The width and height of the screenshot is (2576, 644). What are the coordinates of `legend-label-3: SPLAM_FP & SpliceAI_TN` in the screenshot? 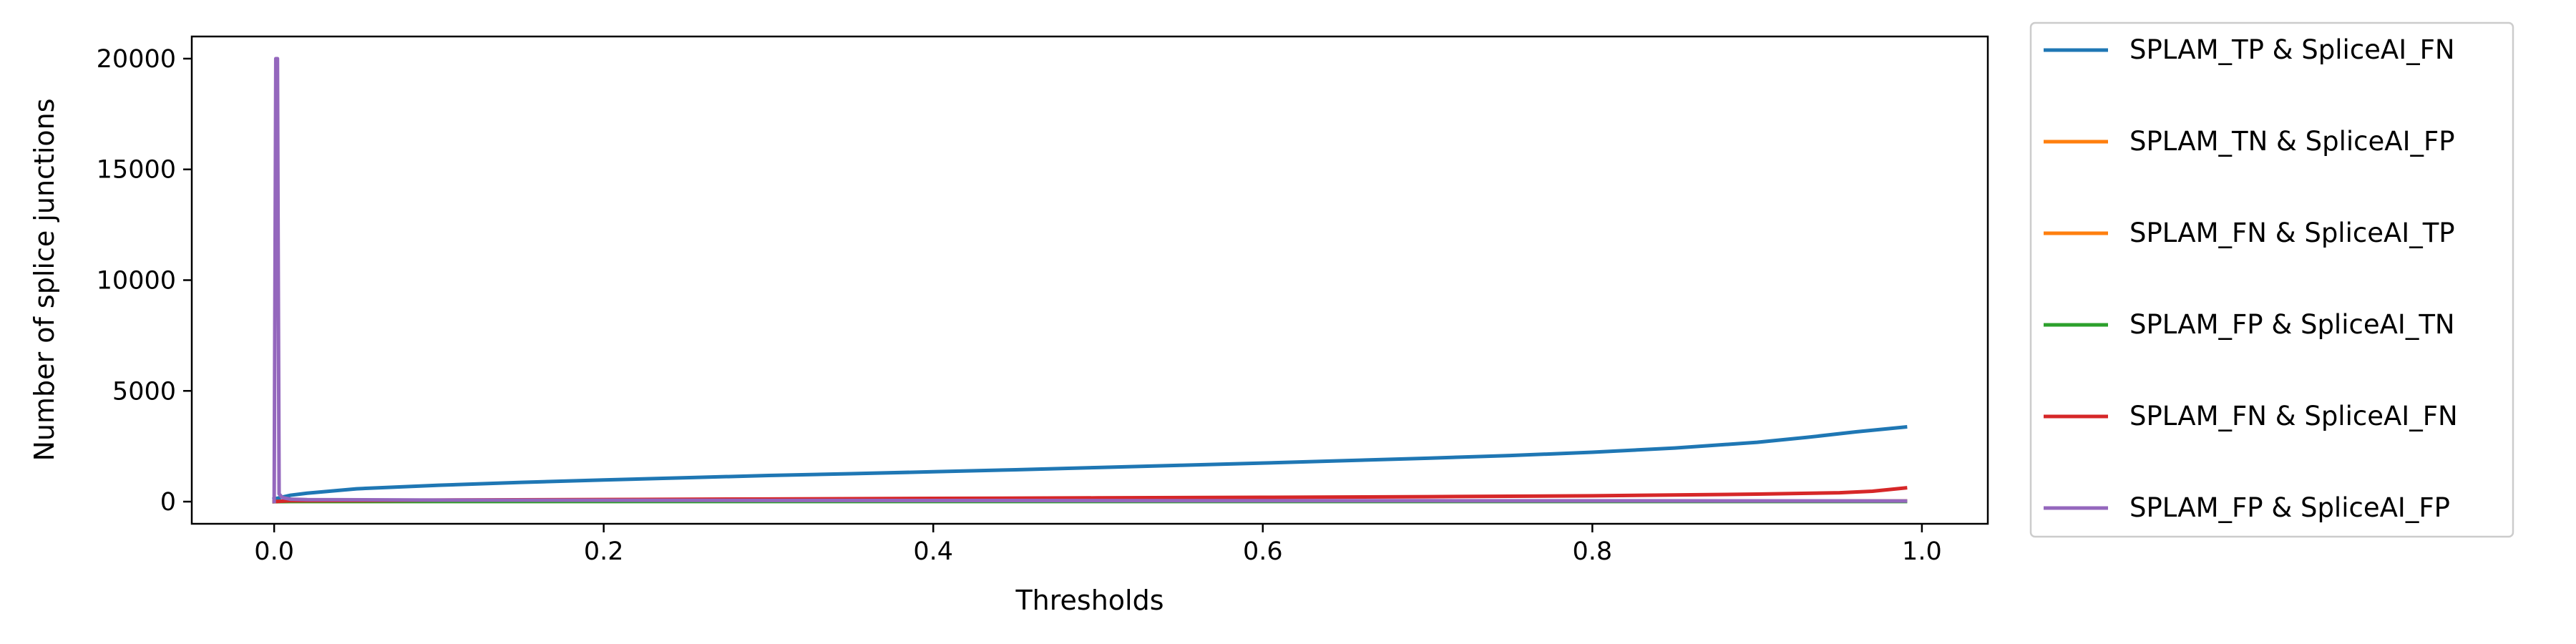 It's located at (2292, 324).